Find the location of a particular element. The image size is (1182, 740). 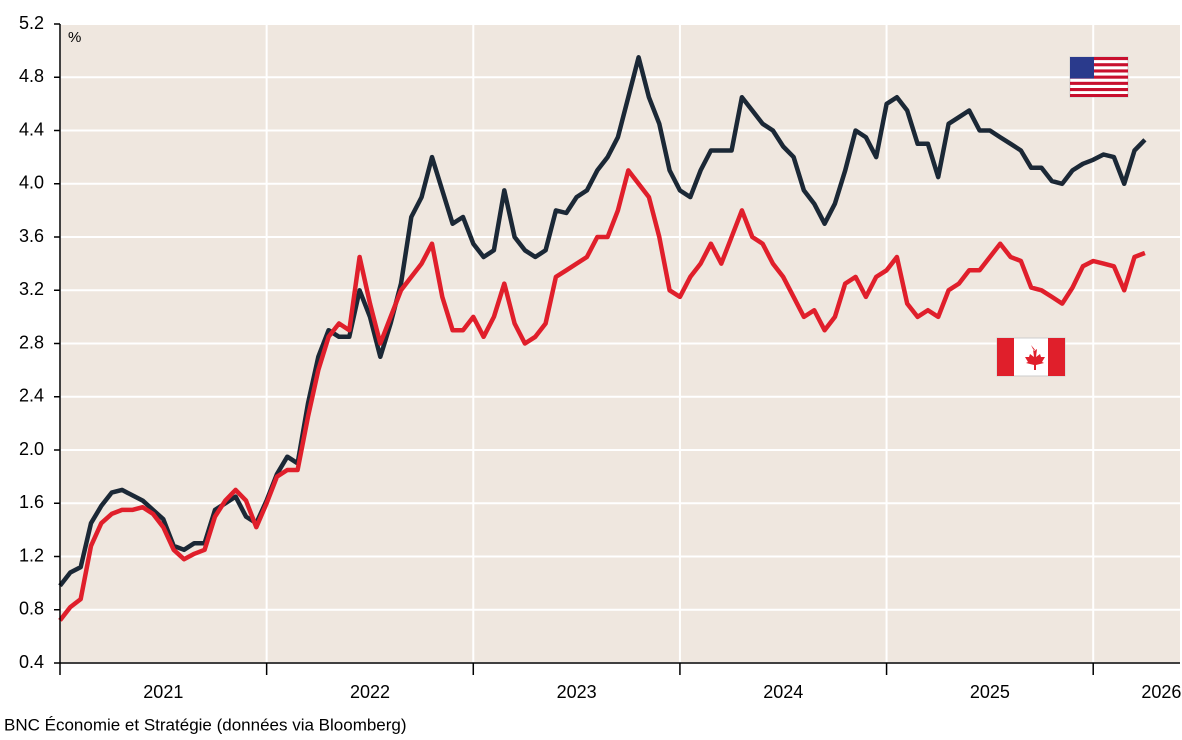

y-tick-label: 2.8 is located at coordinates (31, 342).